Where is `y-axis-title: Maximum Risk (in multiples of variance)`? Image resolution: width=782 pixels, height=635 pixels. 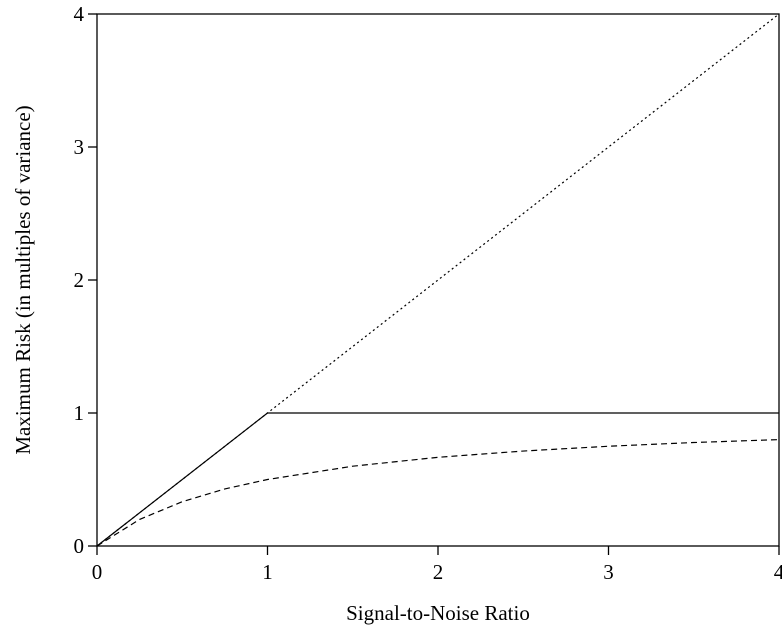 y-axis-title: Maximum Risk (in multiples of variance) is located at coordinates (23, 279).